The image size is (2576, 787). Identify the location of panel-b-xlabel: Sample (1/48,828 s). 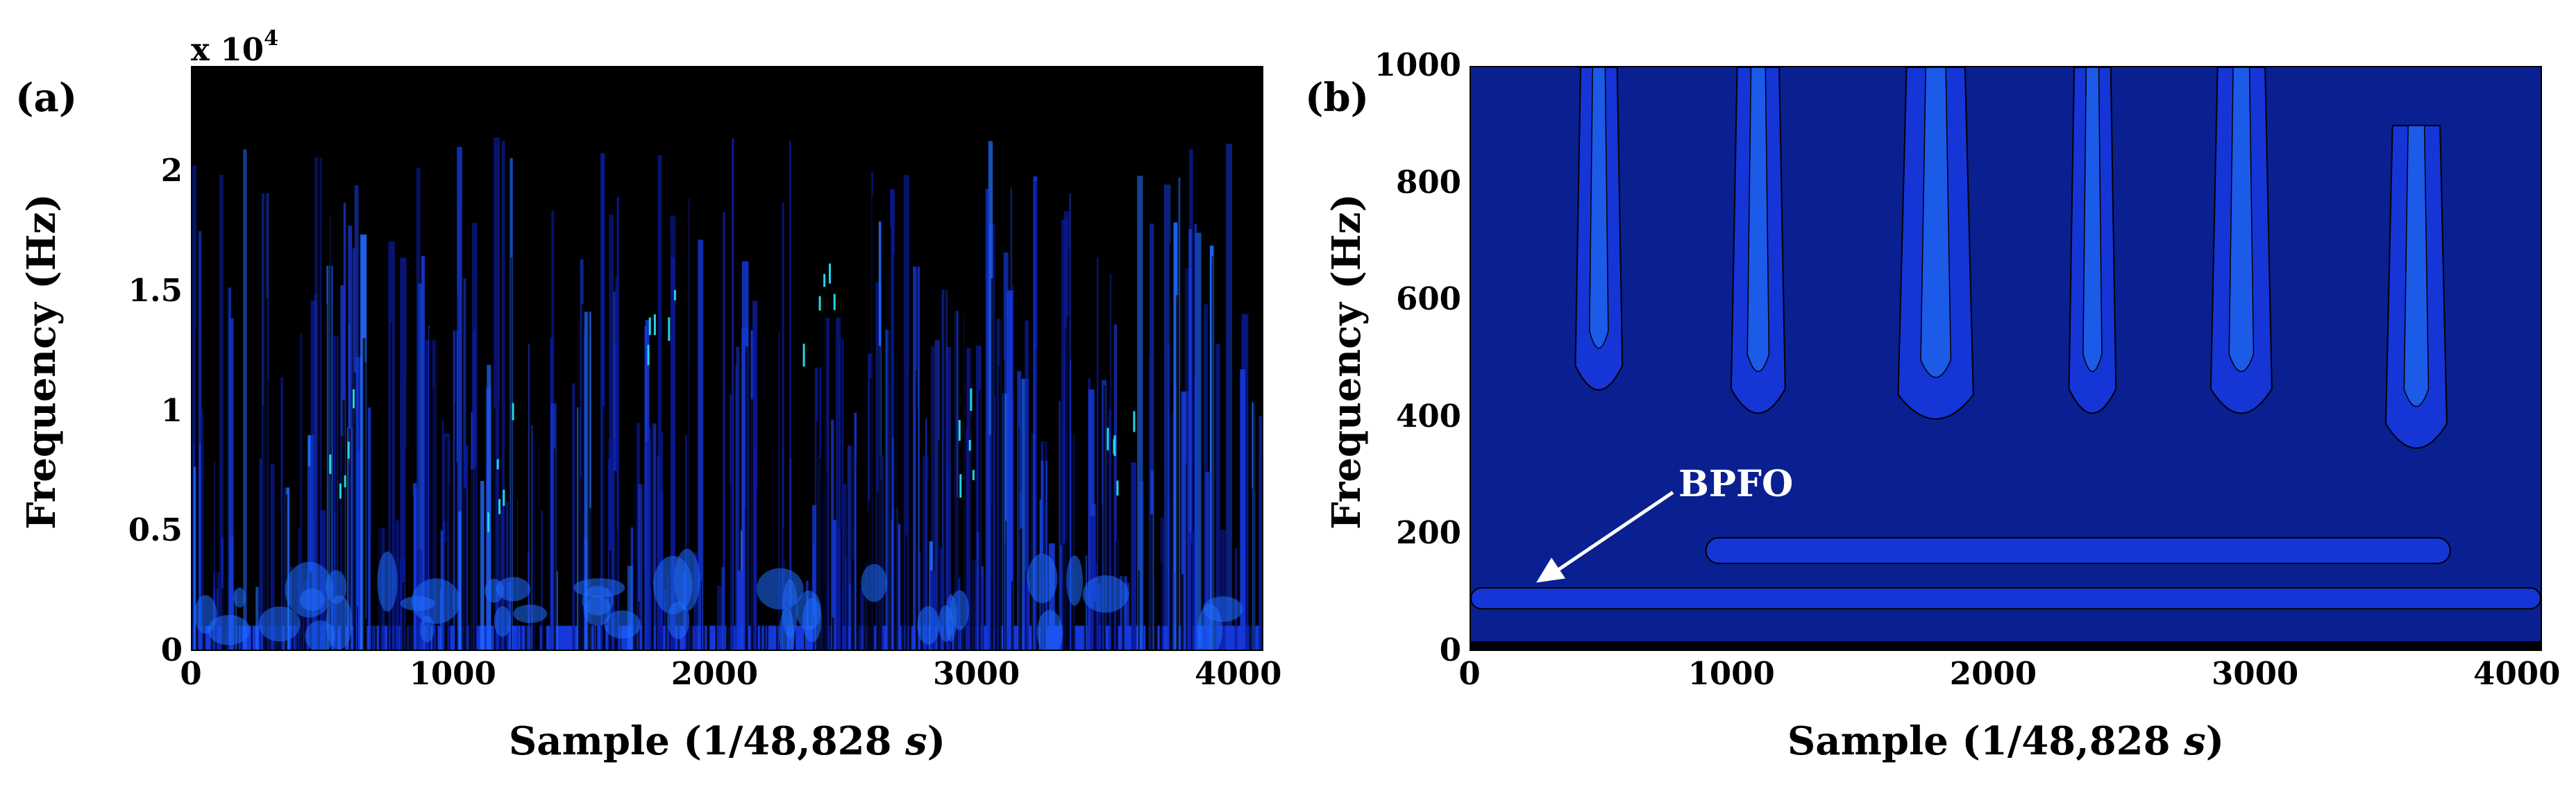
(2006, 741).